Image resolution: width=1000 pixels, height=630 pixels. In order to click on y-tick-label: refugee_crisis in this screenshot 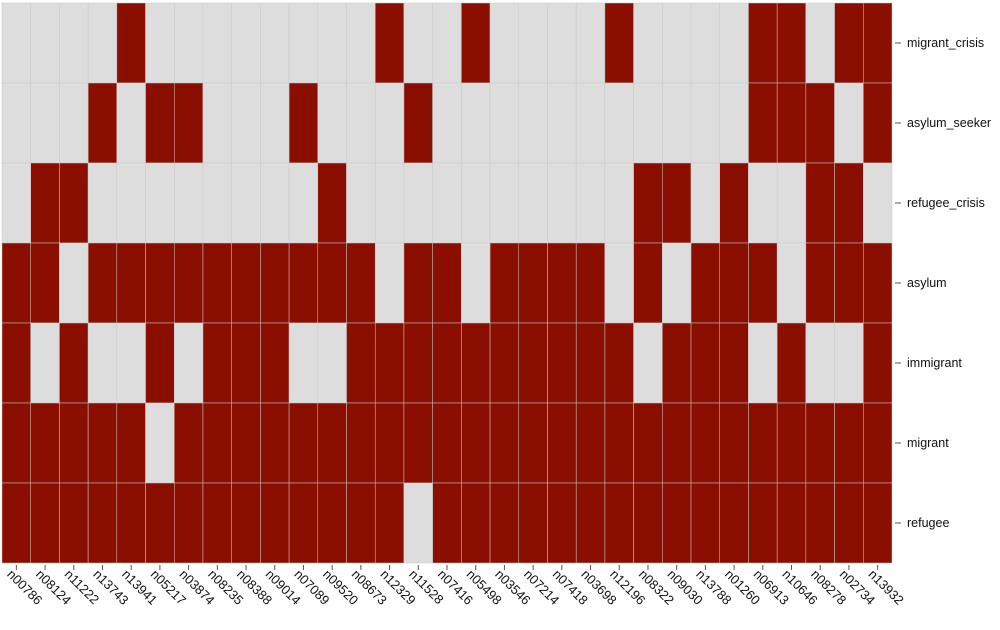, I will do `click(946, 203)`.